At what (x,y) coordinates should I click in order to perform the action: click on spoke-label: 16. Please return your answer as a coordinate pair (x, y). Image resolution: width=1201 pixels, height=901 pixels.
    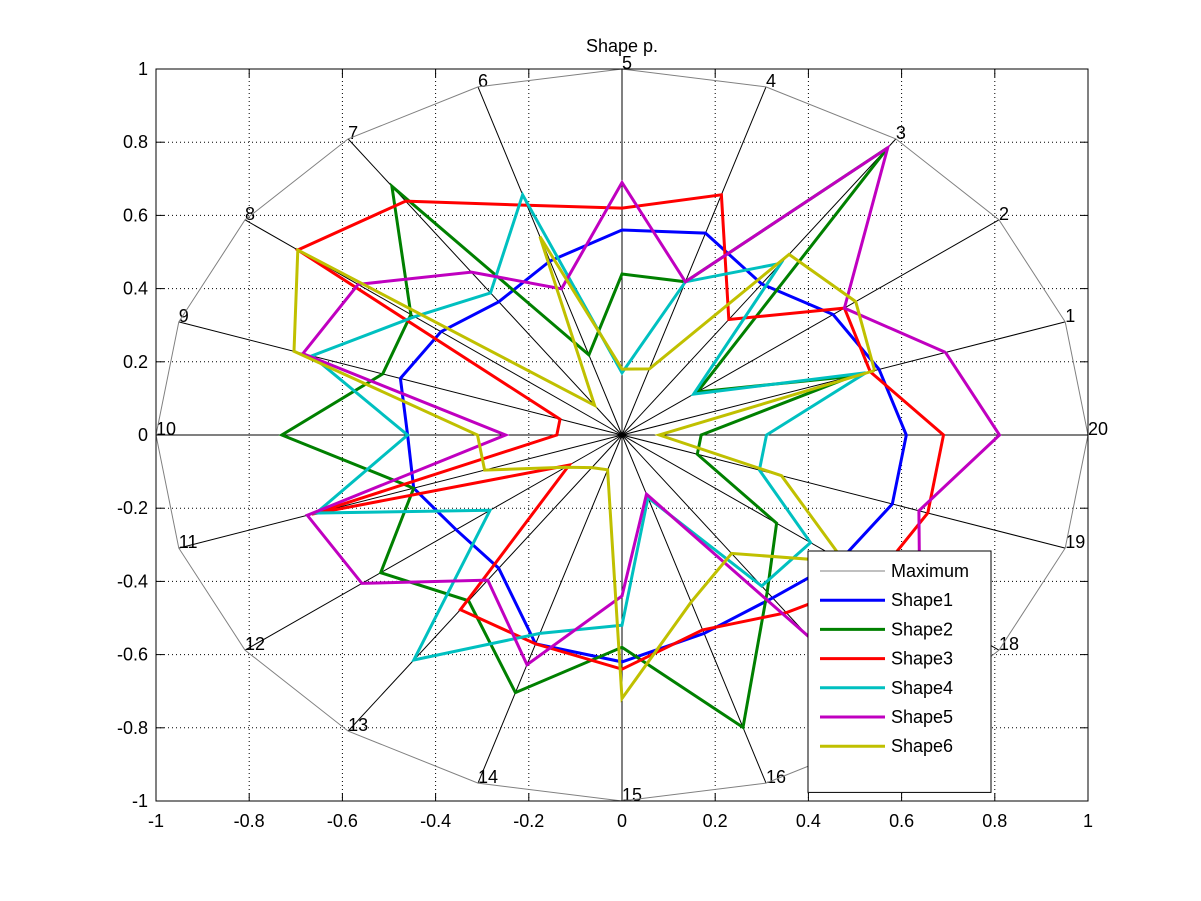
    Looking at the image, I should click on (776, 777).